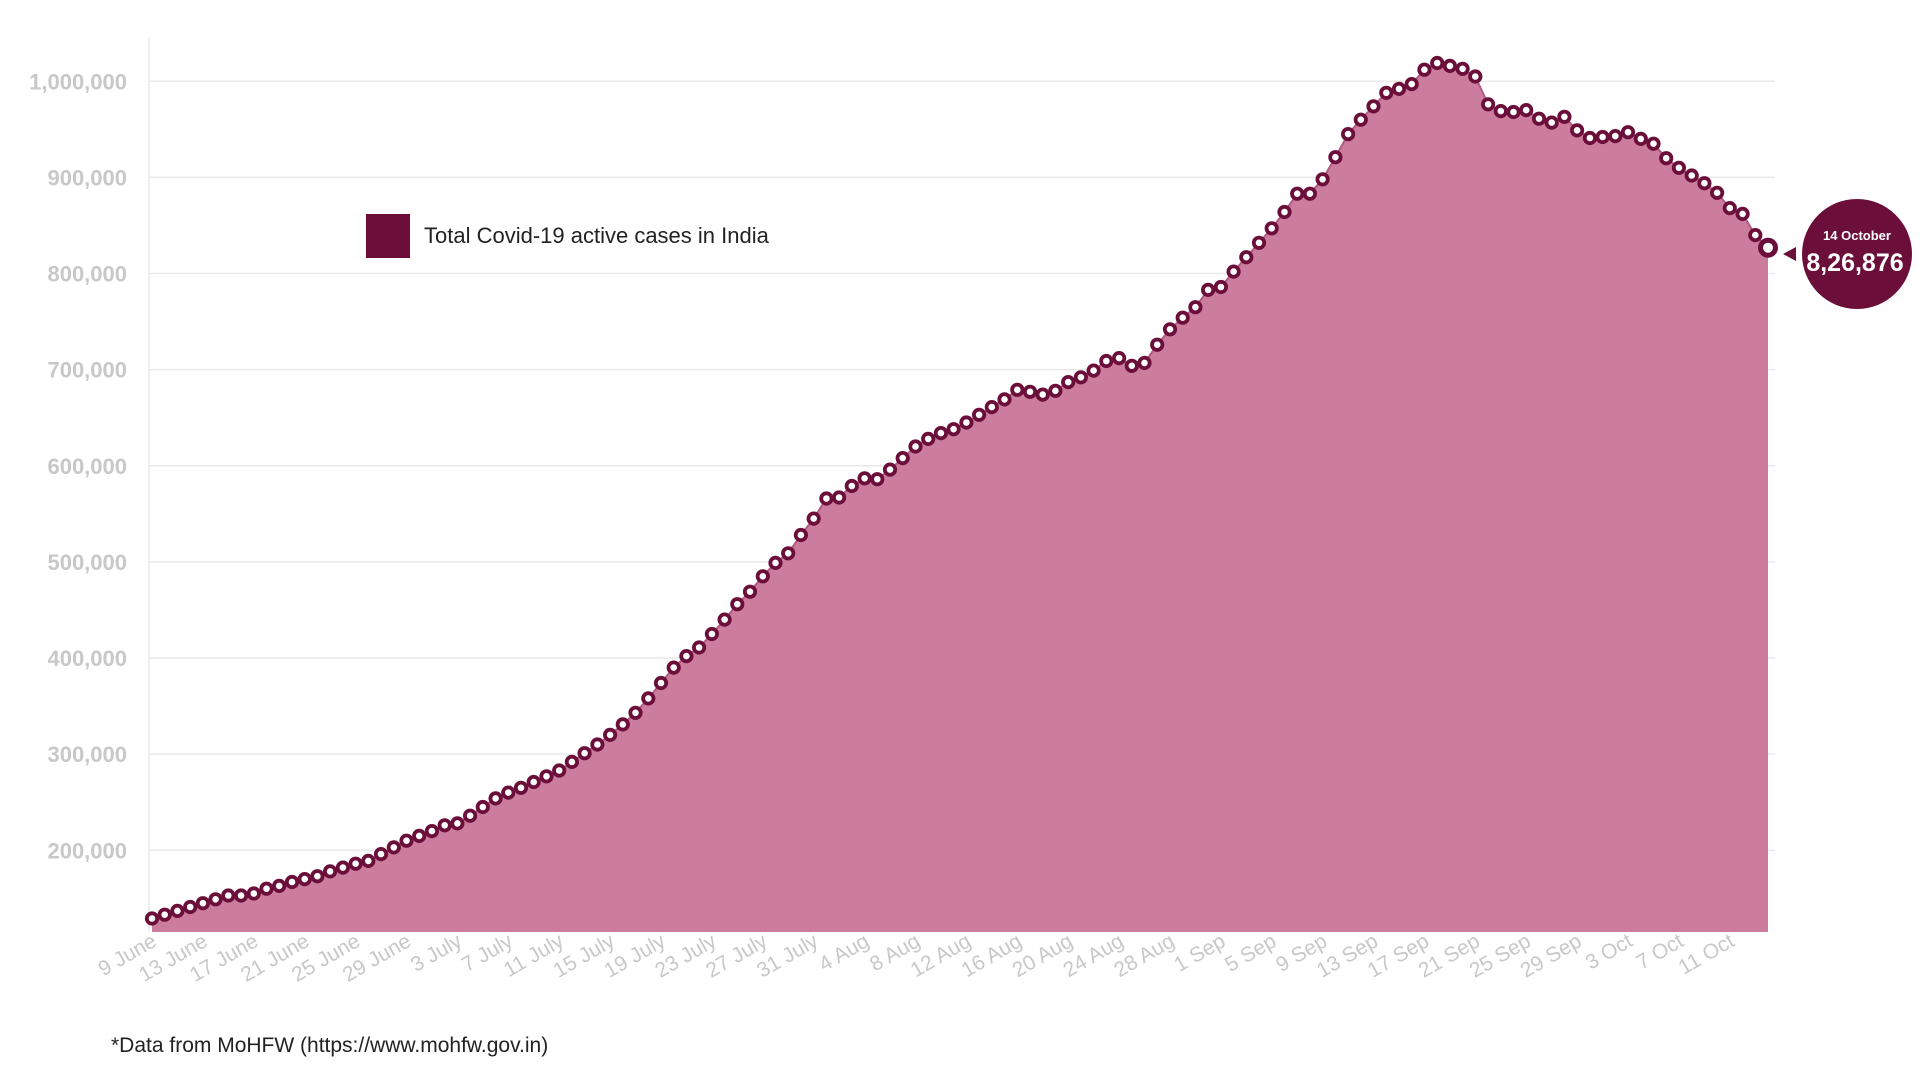 The image size is (1920, 1080). I want to click on legend-label: Total Covid-19 active cases in India, so click(597, 235).